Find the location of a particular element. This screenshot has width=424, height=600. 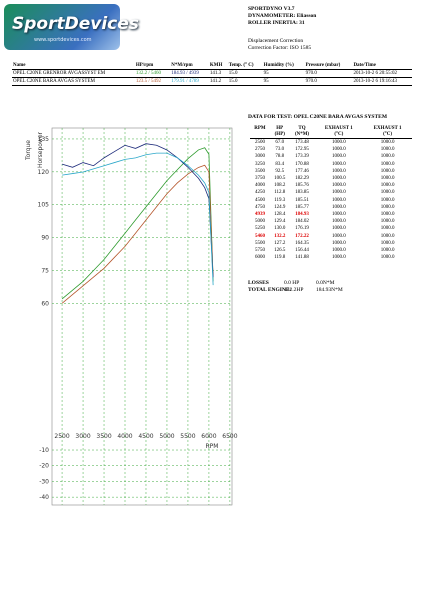

x-tick-label: 4000 is located at coordinates (124, 436).